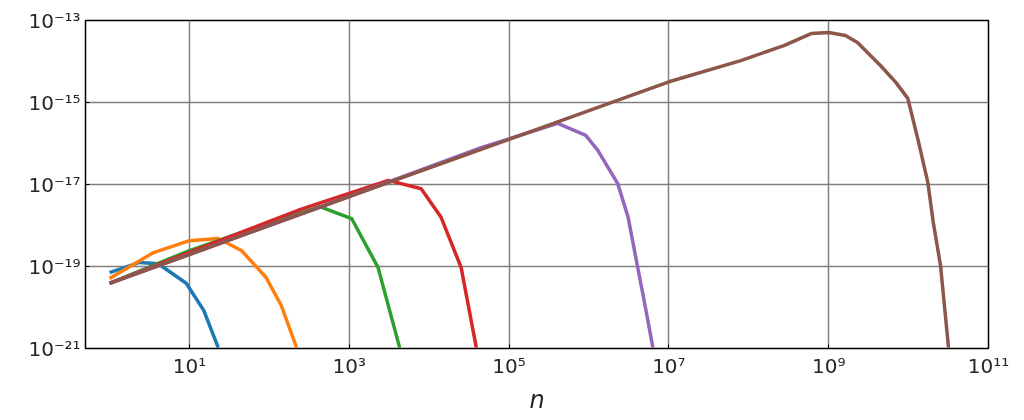 This screenshot has height=420, width=1024. Describe the element at coordinates (349, 365) in the screenshot. I see `x-tick-label: 10³` at that location.